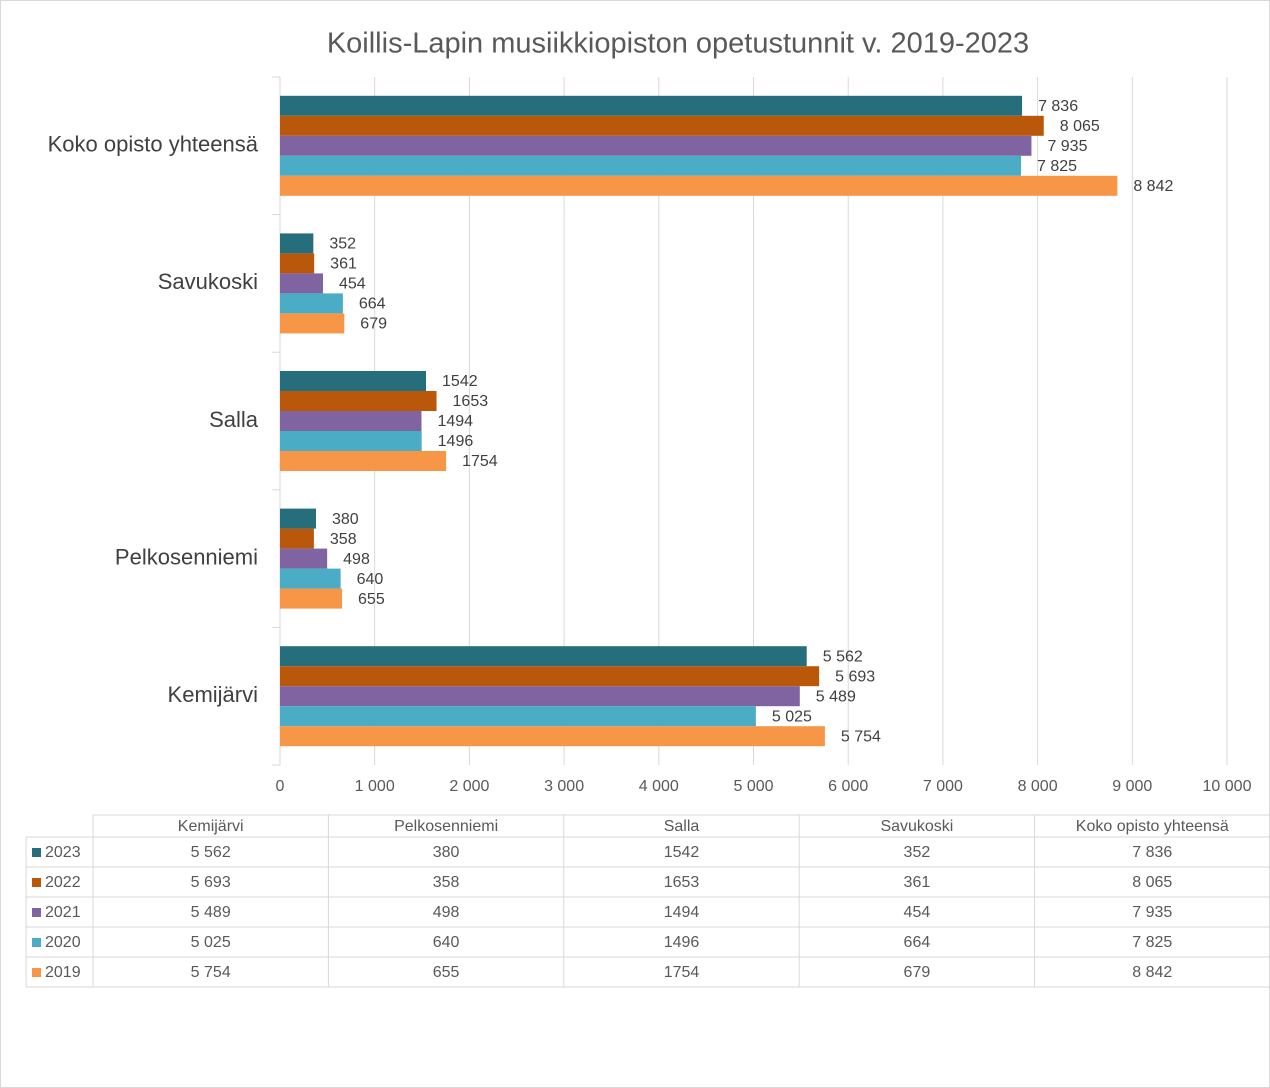  Describe the element at coordinates (682, 882) in the screenshot. I see `table-cell: 1653` at that location.